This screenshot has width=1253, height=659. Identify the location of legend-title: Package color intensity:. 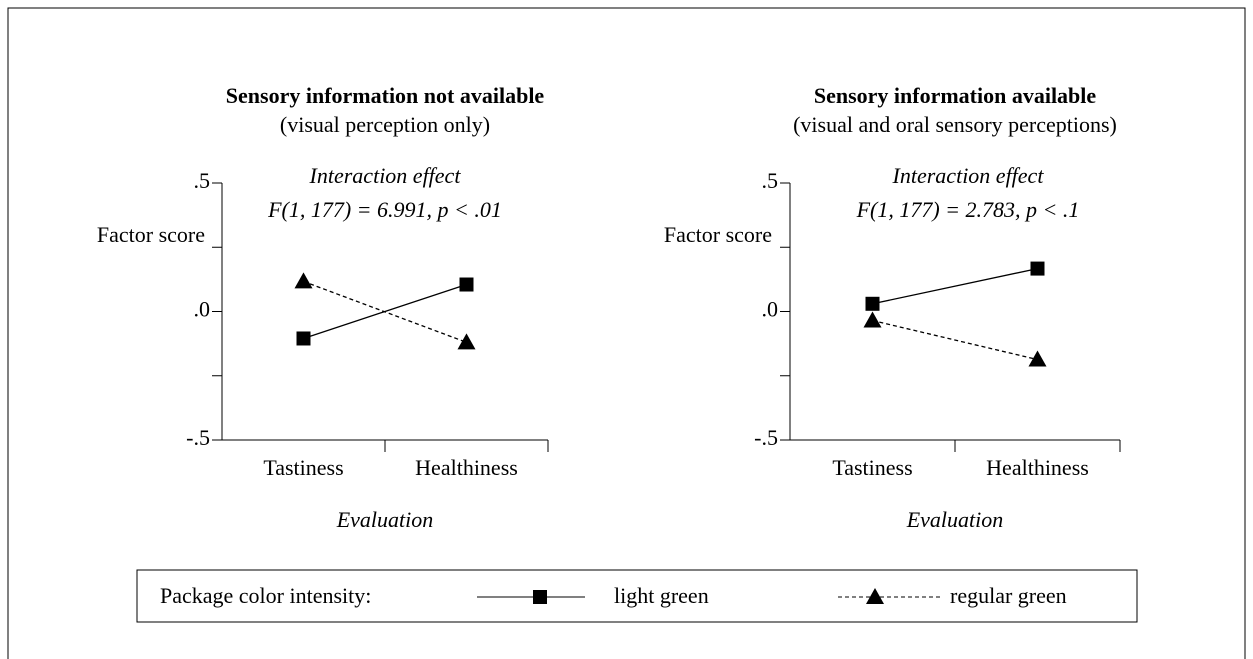
(265, 595).